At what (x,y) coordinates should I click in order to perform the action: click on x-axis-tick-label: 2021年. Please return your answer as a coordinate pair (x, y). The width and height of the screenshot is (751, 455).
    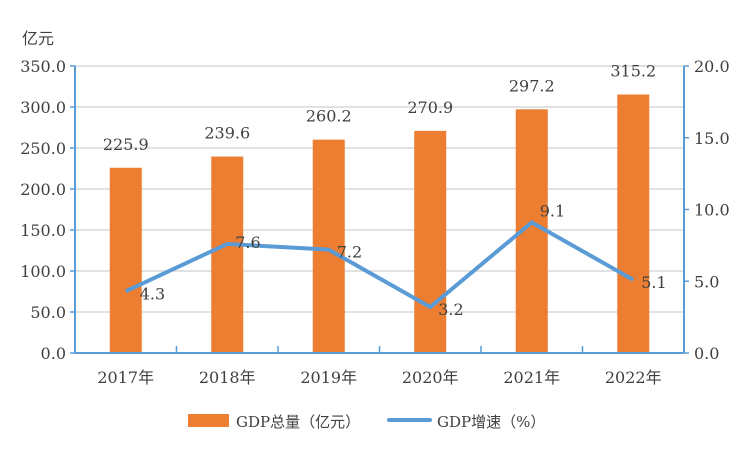
    Looking at the image, I should click on (531, 377).